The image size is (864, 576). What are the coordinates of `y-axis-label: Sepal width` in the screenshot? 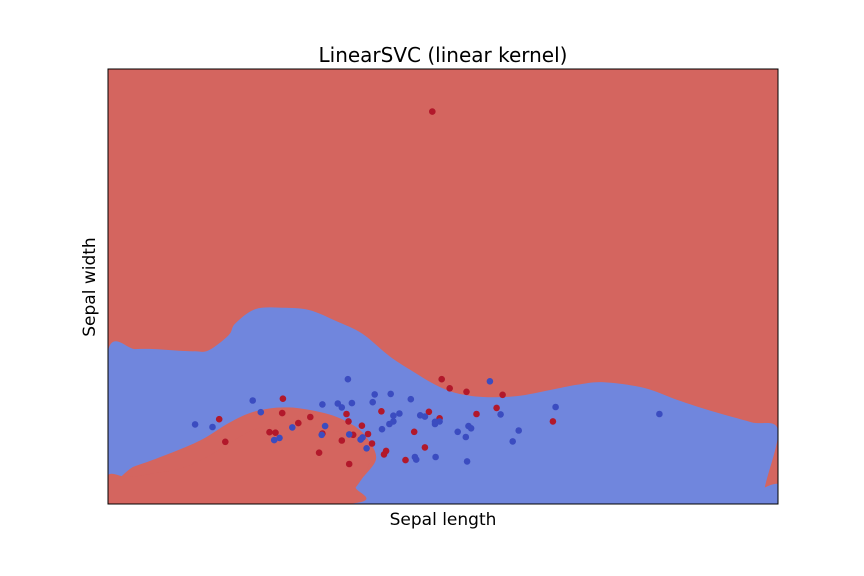 It's located at (90, 286).